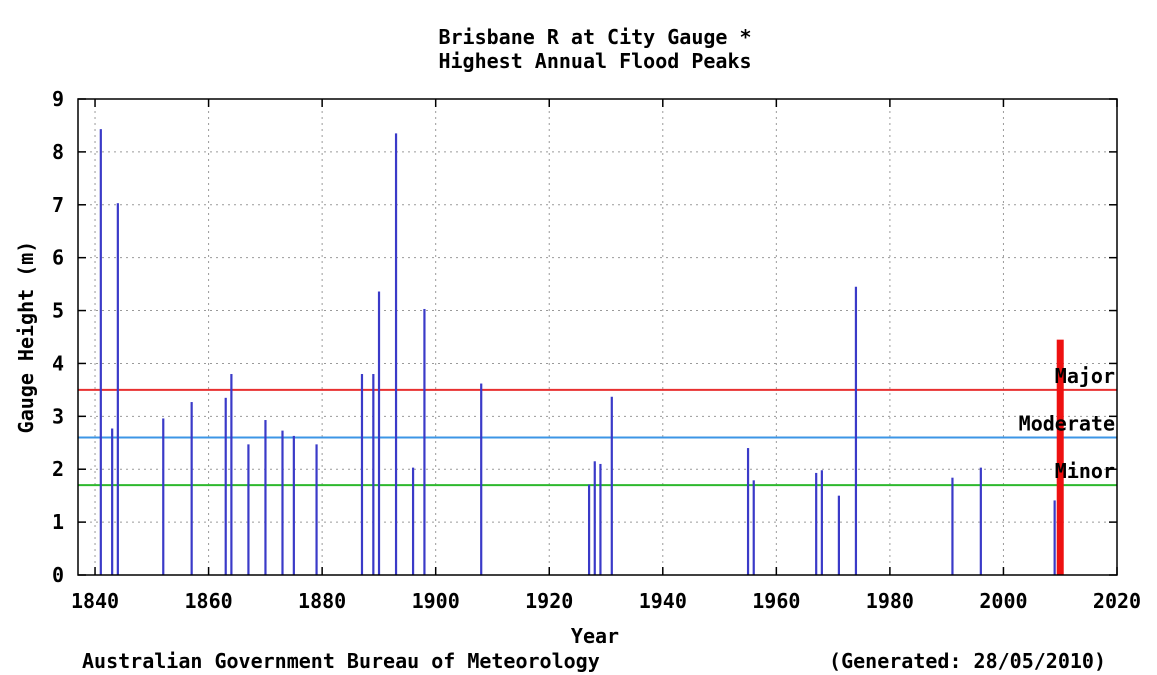 The width and height of the screenshot is (1157, 675). Describe the element at coordinates (549, 601) in the screenshot. I see `x-tick-label: 1920` at that location.